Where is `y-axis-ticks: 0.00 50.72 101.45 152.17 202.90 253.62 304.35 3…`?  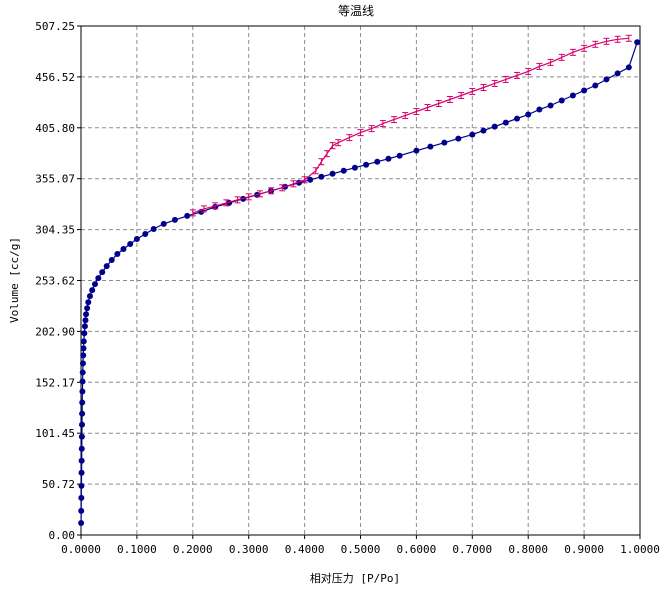 y-axis-ticks: 0.00 50.72 101.45 152.17 202.90 253.62 304.35 3… is located at coordinates (58, 281).